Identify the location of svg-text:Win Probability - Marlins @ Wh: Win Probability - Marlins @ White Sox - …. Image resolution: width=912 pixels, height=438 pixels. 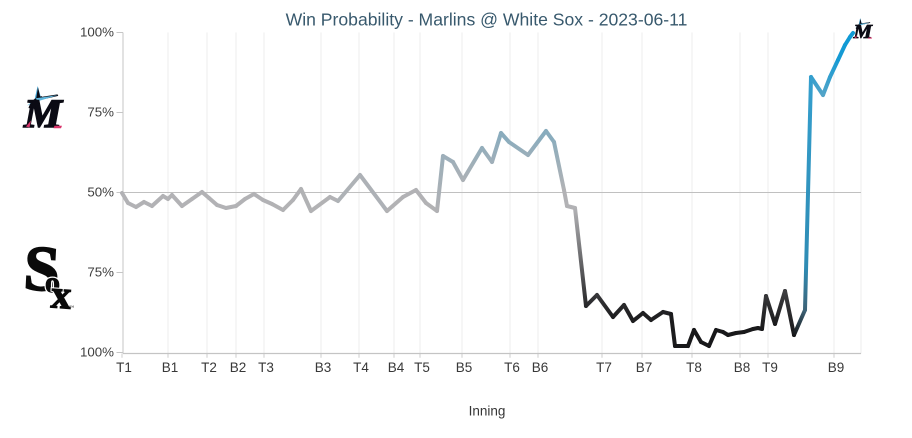
(487, 20).